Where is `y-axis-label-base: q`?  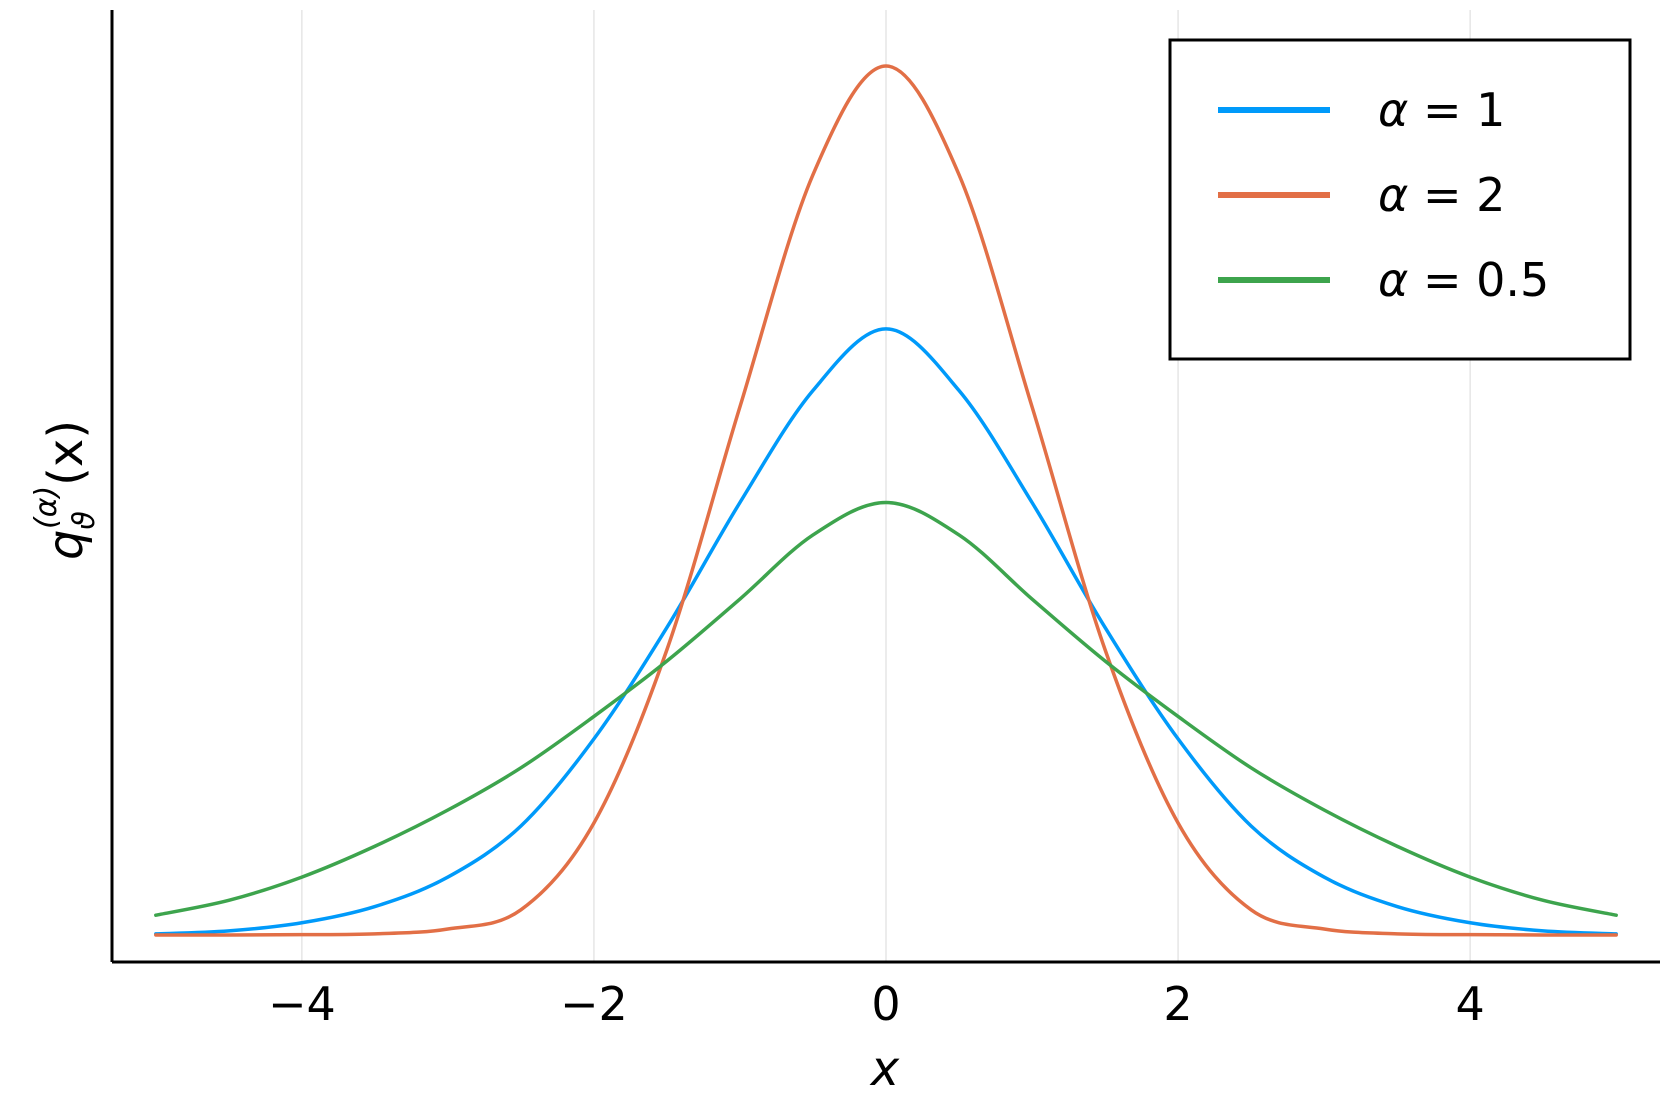
y-axis-label-base: q is located at coordinates (66, 545).